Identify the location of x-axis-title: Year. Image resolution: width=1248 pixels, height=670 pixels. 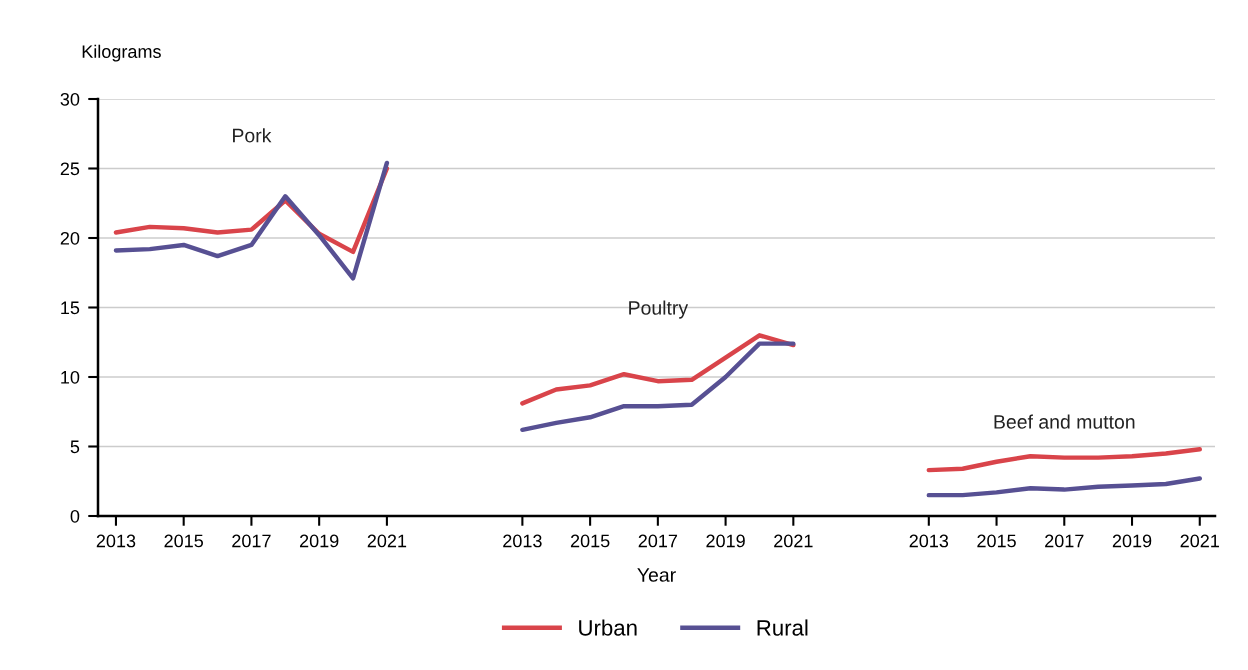
(656, 575).